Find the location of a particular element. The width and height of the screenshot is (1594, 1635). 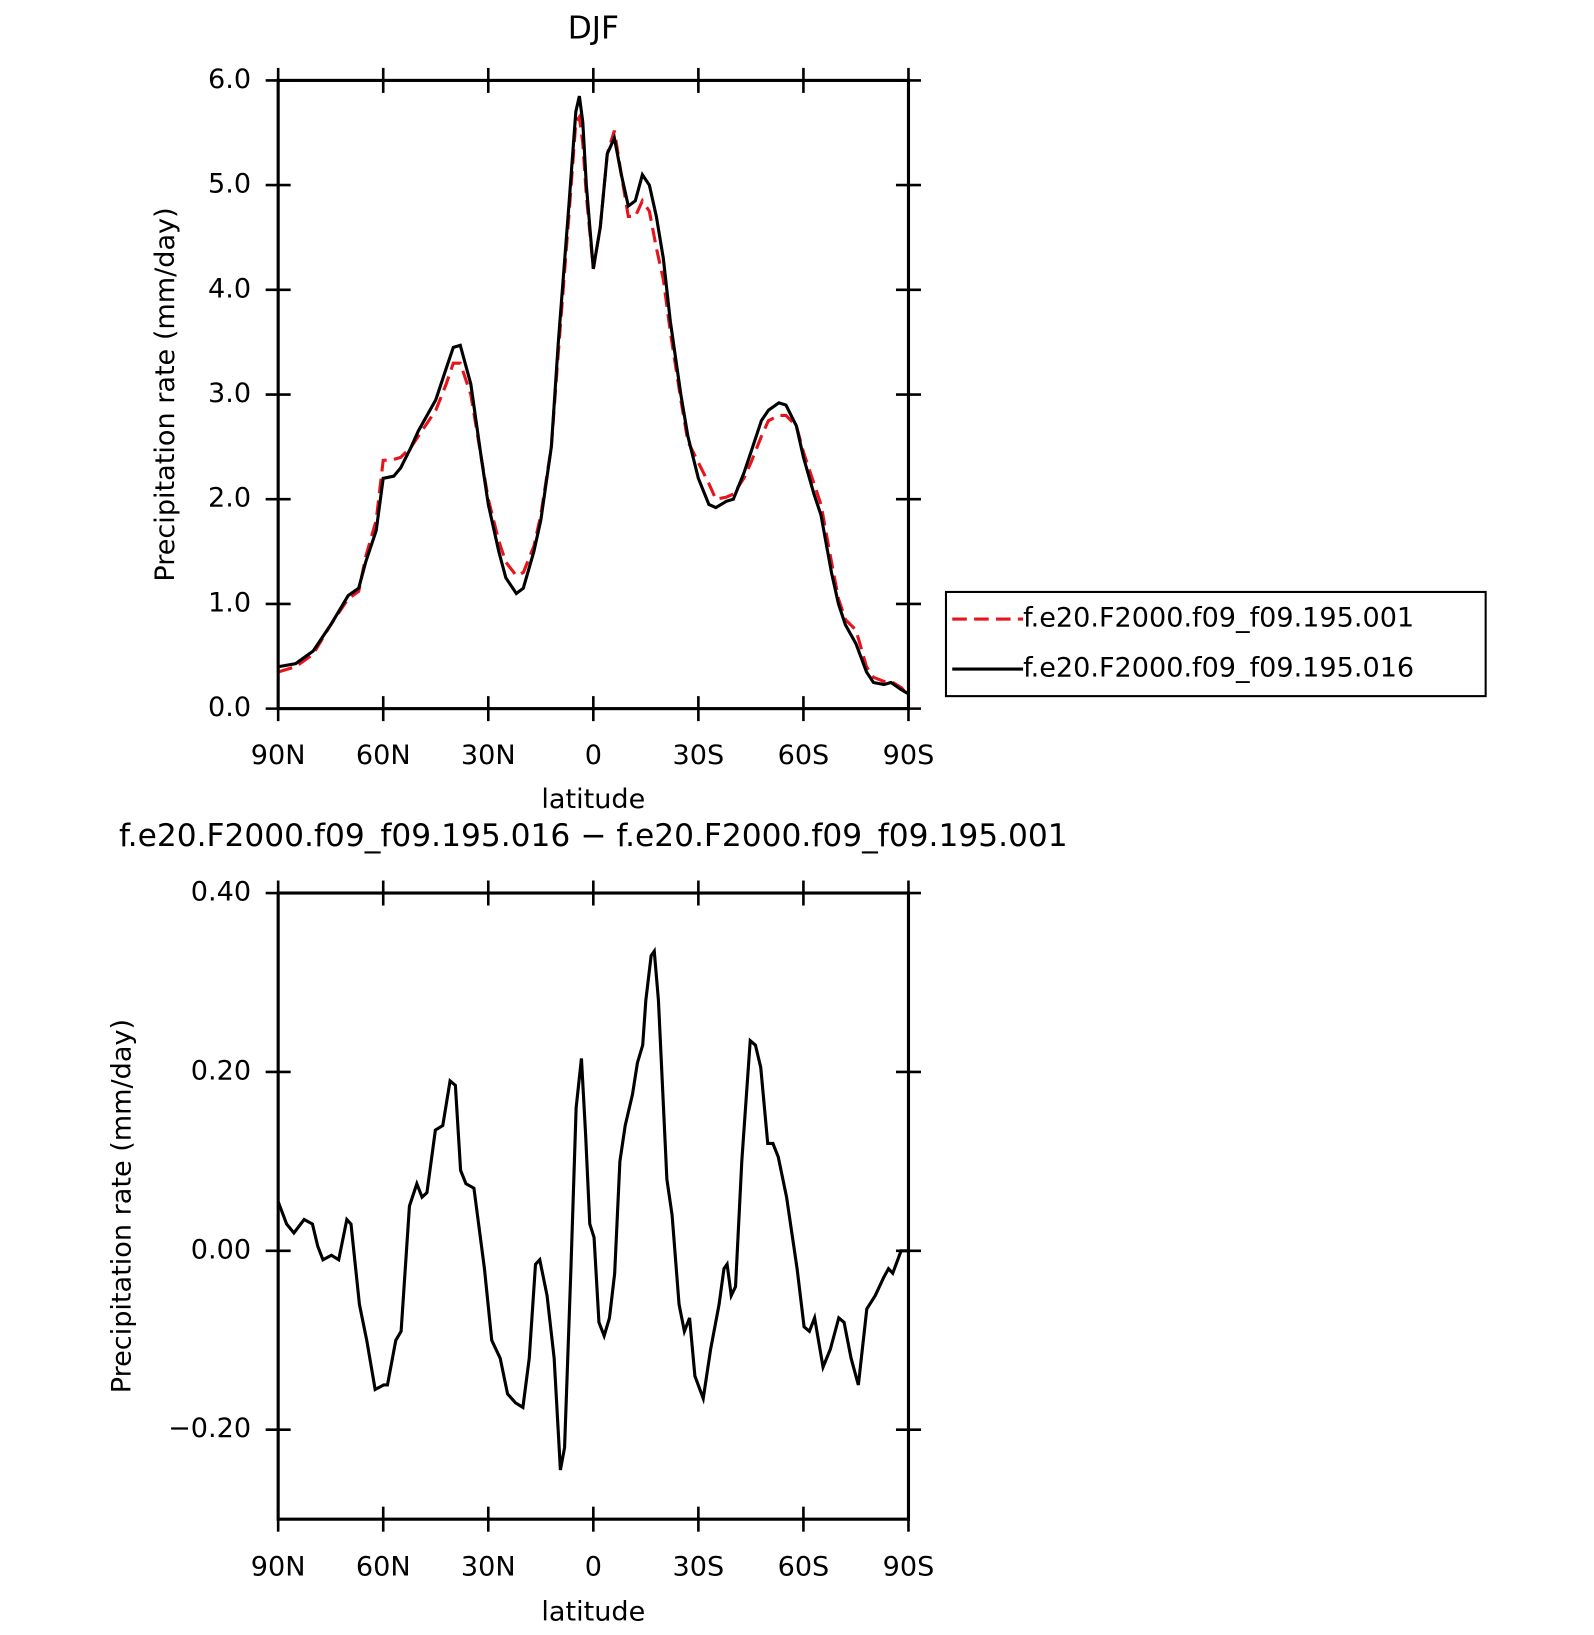

y-tick-label: 6.0 is located at coordinates (229, 79).